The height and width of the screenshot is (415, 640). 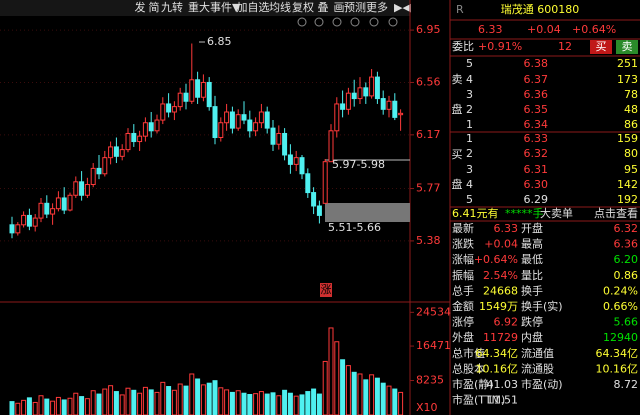 I want to click on buy-label: 买, so click(x=601, y=46).